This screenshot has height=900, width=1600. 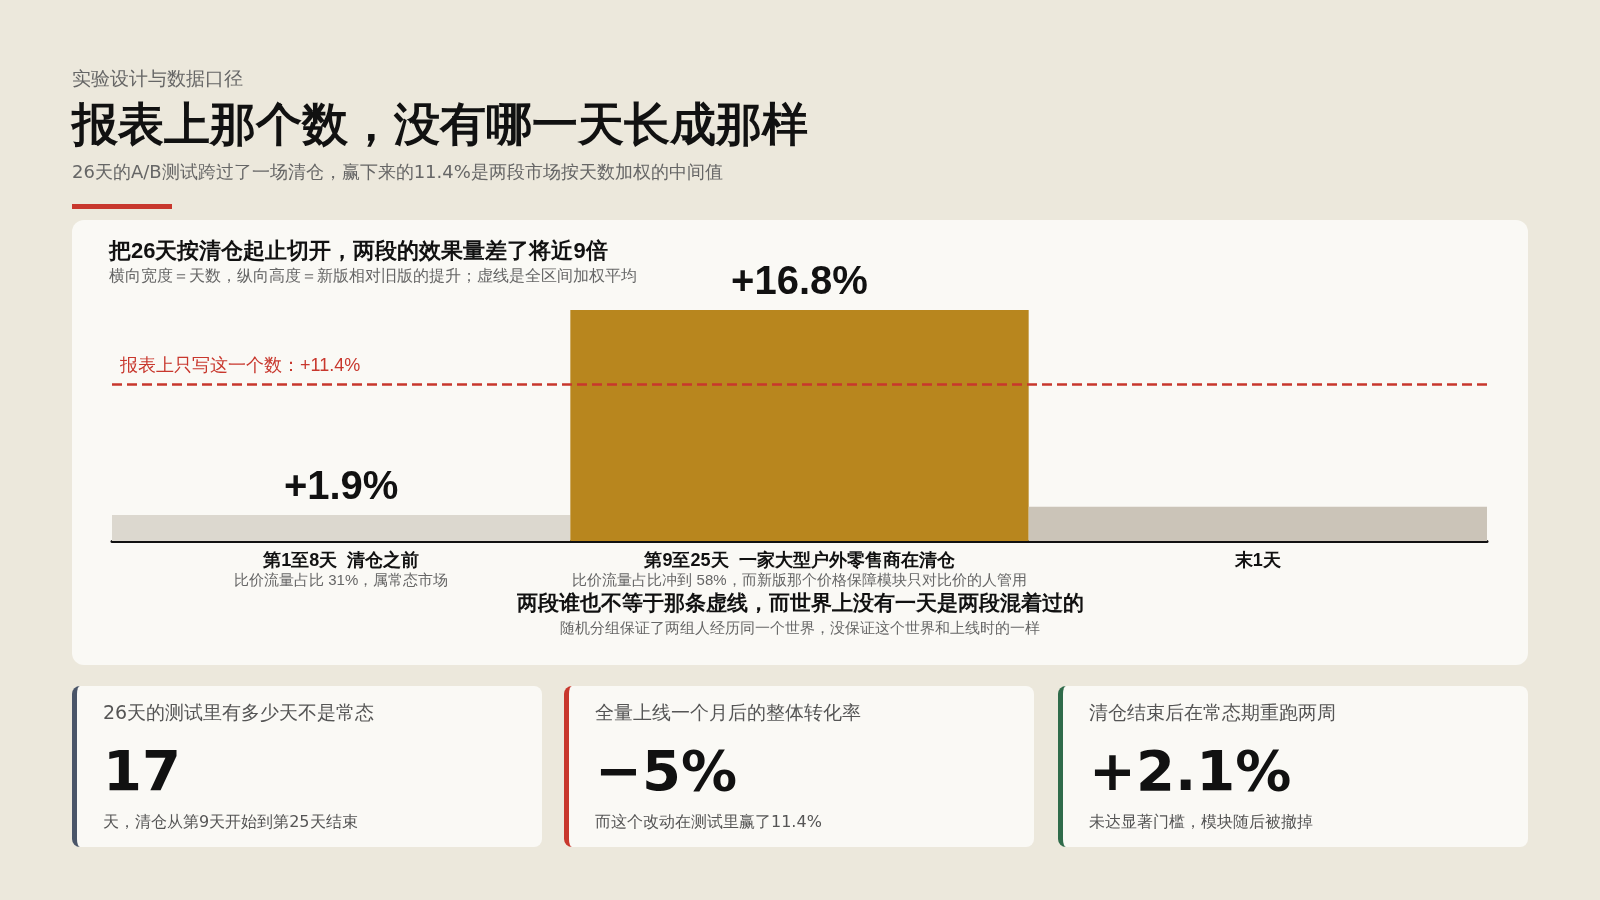 I want to click on text: 比价流量占比 31%，属常态市场, so click(x=341, y=579).